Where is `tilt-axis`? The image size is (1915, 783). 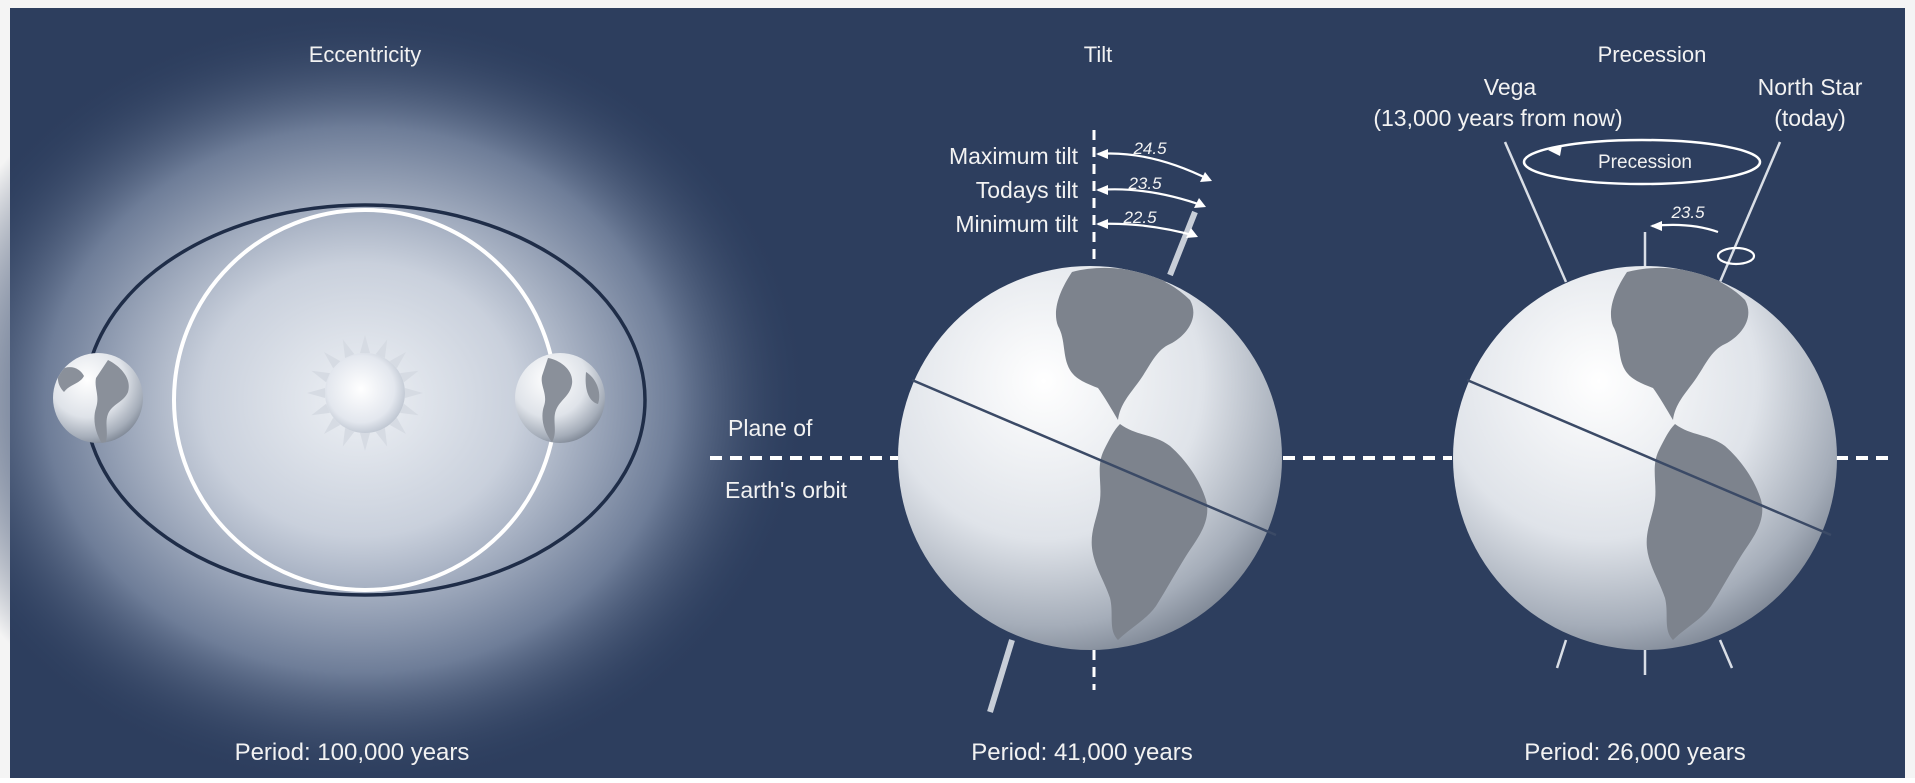 tilt-axis is located at coordinates (1092, 461).